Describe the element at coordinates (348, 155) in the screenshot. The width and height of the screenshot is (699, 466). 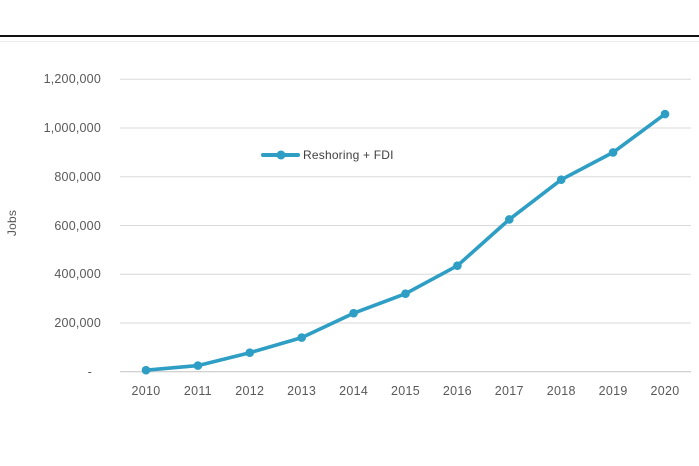
I see `legend-label: Reshoring + FDI` at that location.